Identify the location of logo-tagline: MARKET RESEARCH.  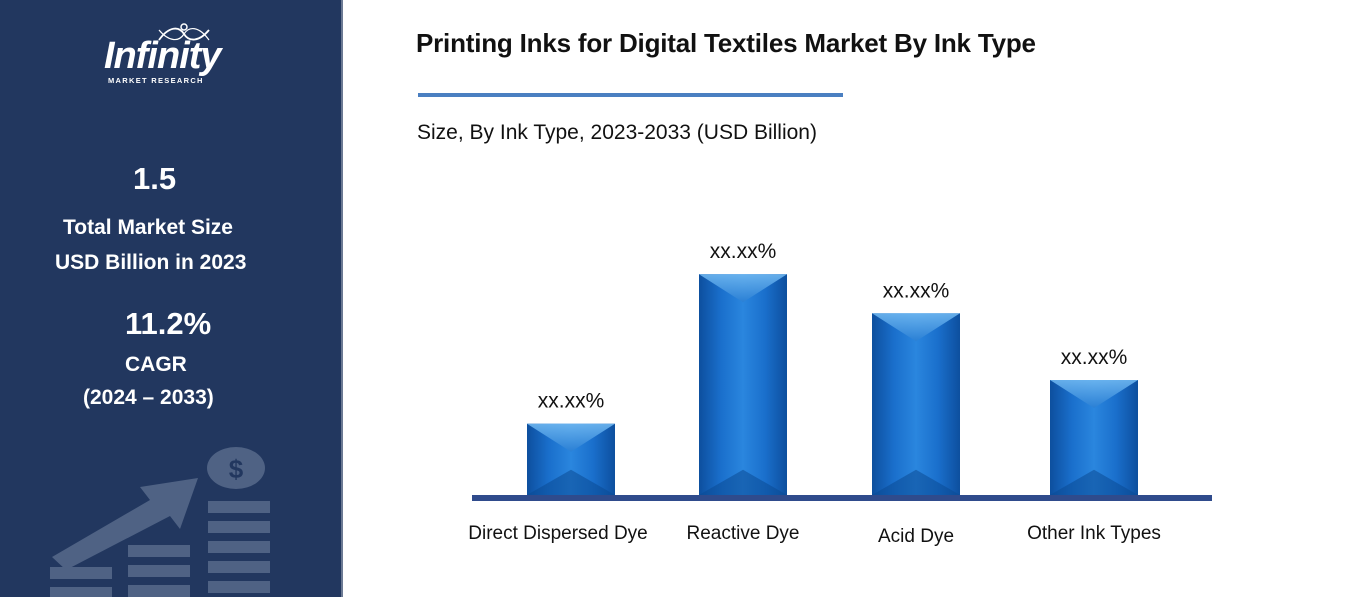
(156, 80).